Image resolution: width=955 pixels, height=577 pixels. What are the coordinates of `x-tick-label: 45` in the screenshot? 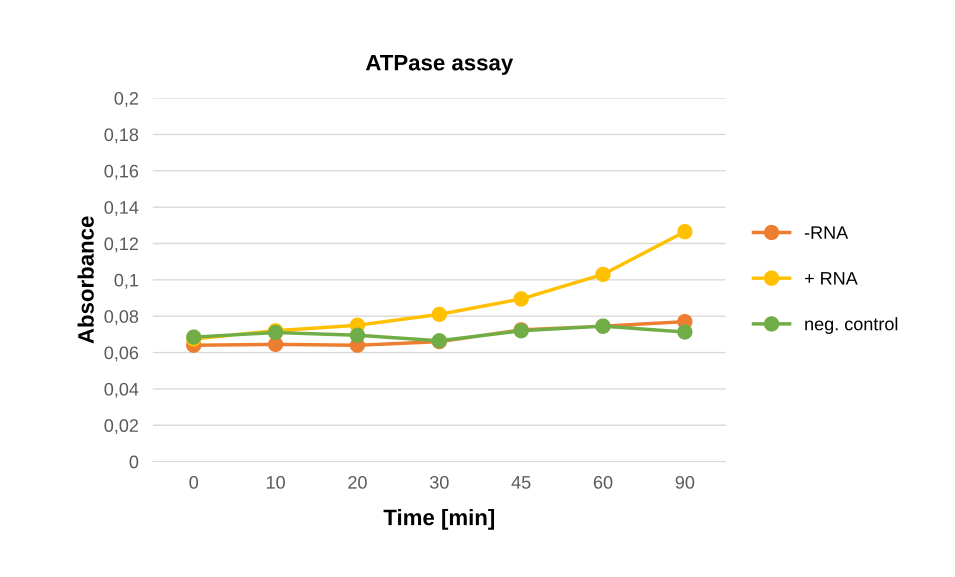 It's located at (521, 482).